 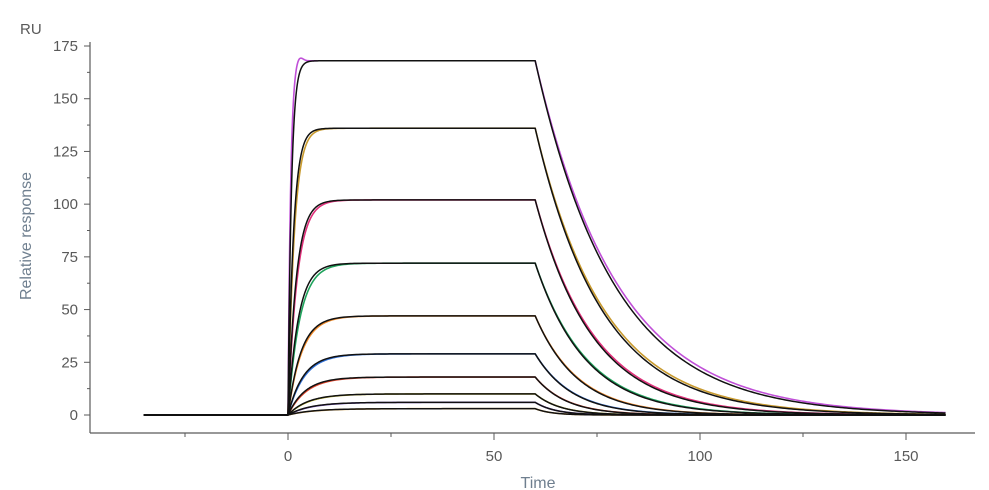 What do you see at coordinates (31, 29) in the screenshot?
I see `y-unit-label: RU` at bounding box center [31, 29].